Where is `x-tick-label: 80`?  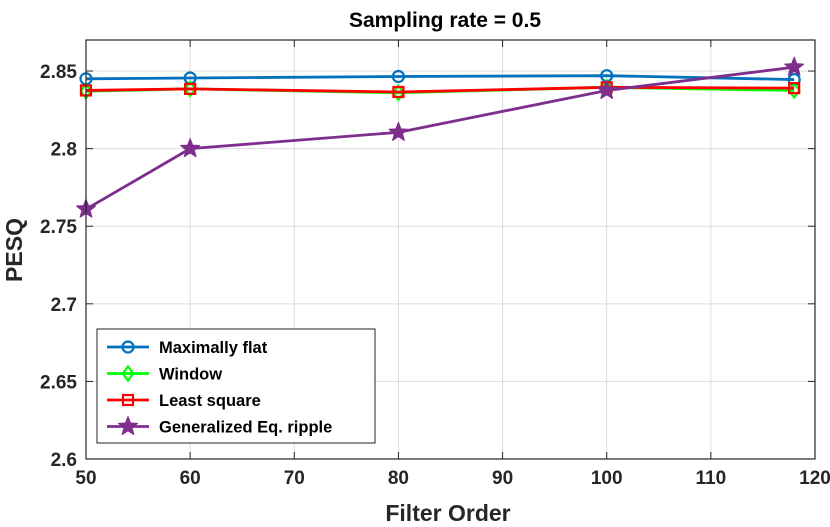 x-tick-label: 80 is located at coordinates (398, 478).